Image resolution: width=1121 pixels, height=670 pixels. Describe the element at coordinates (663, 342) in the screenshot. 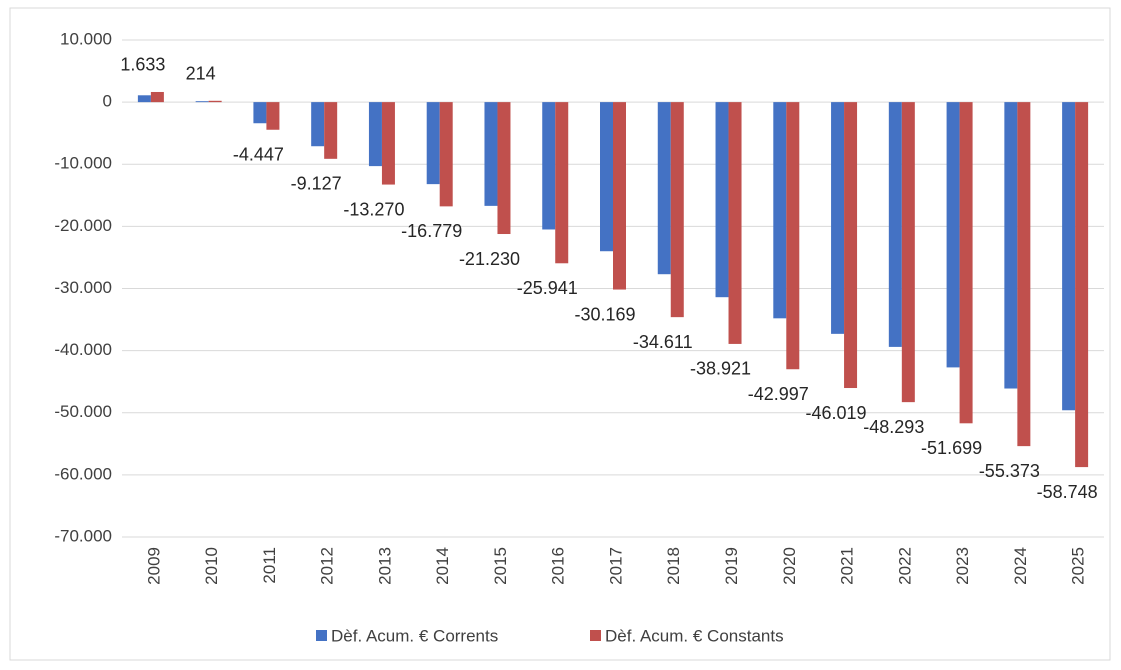

I see `data-label: -34.611` at that location.